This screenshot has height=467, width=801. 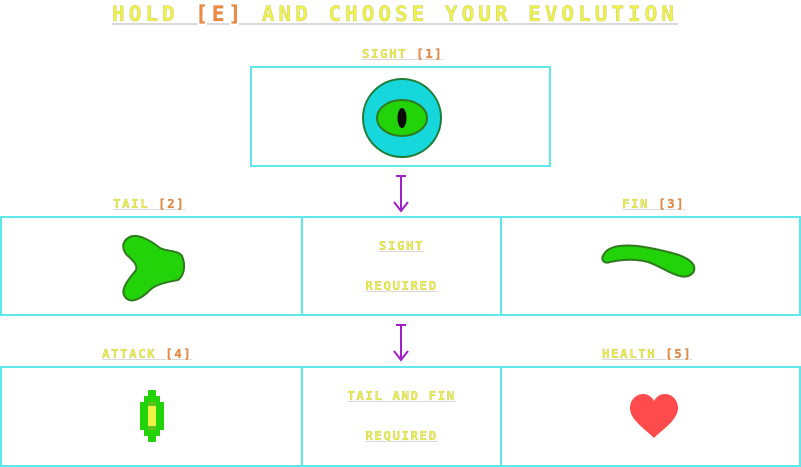 I want to click on fin-evolution-card, so click(x=650, y=266).